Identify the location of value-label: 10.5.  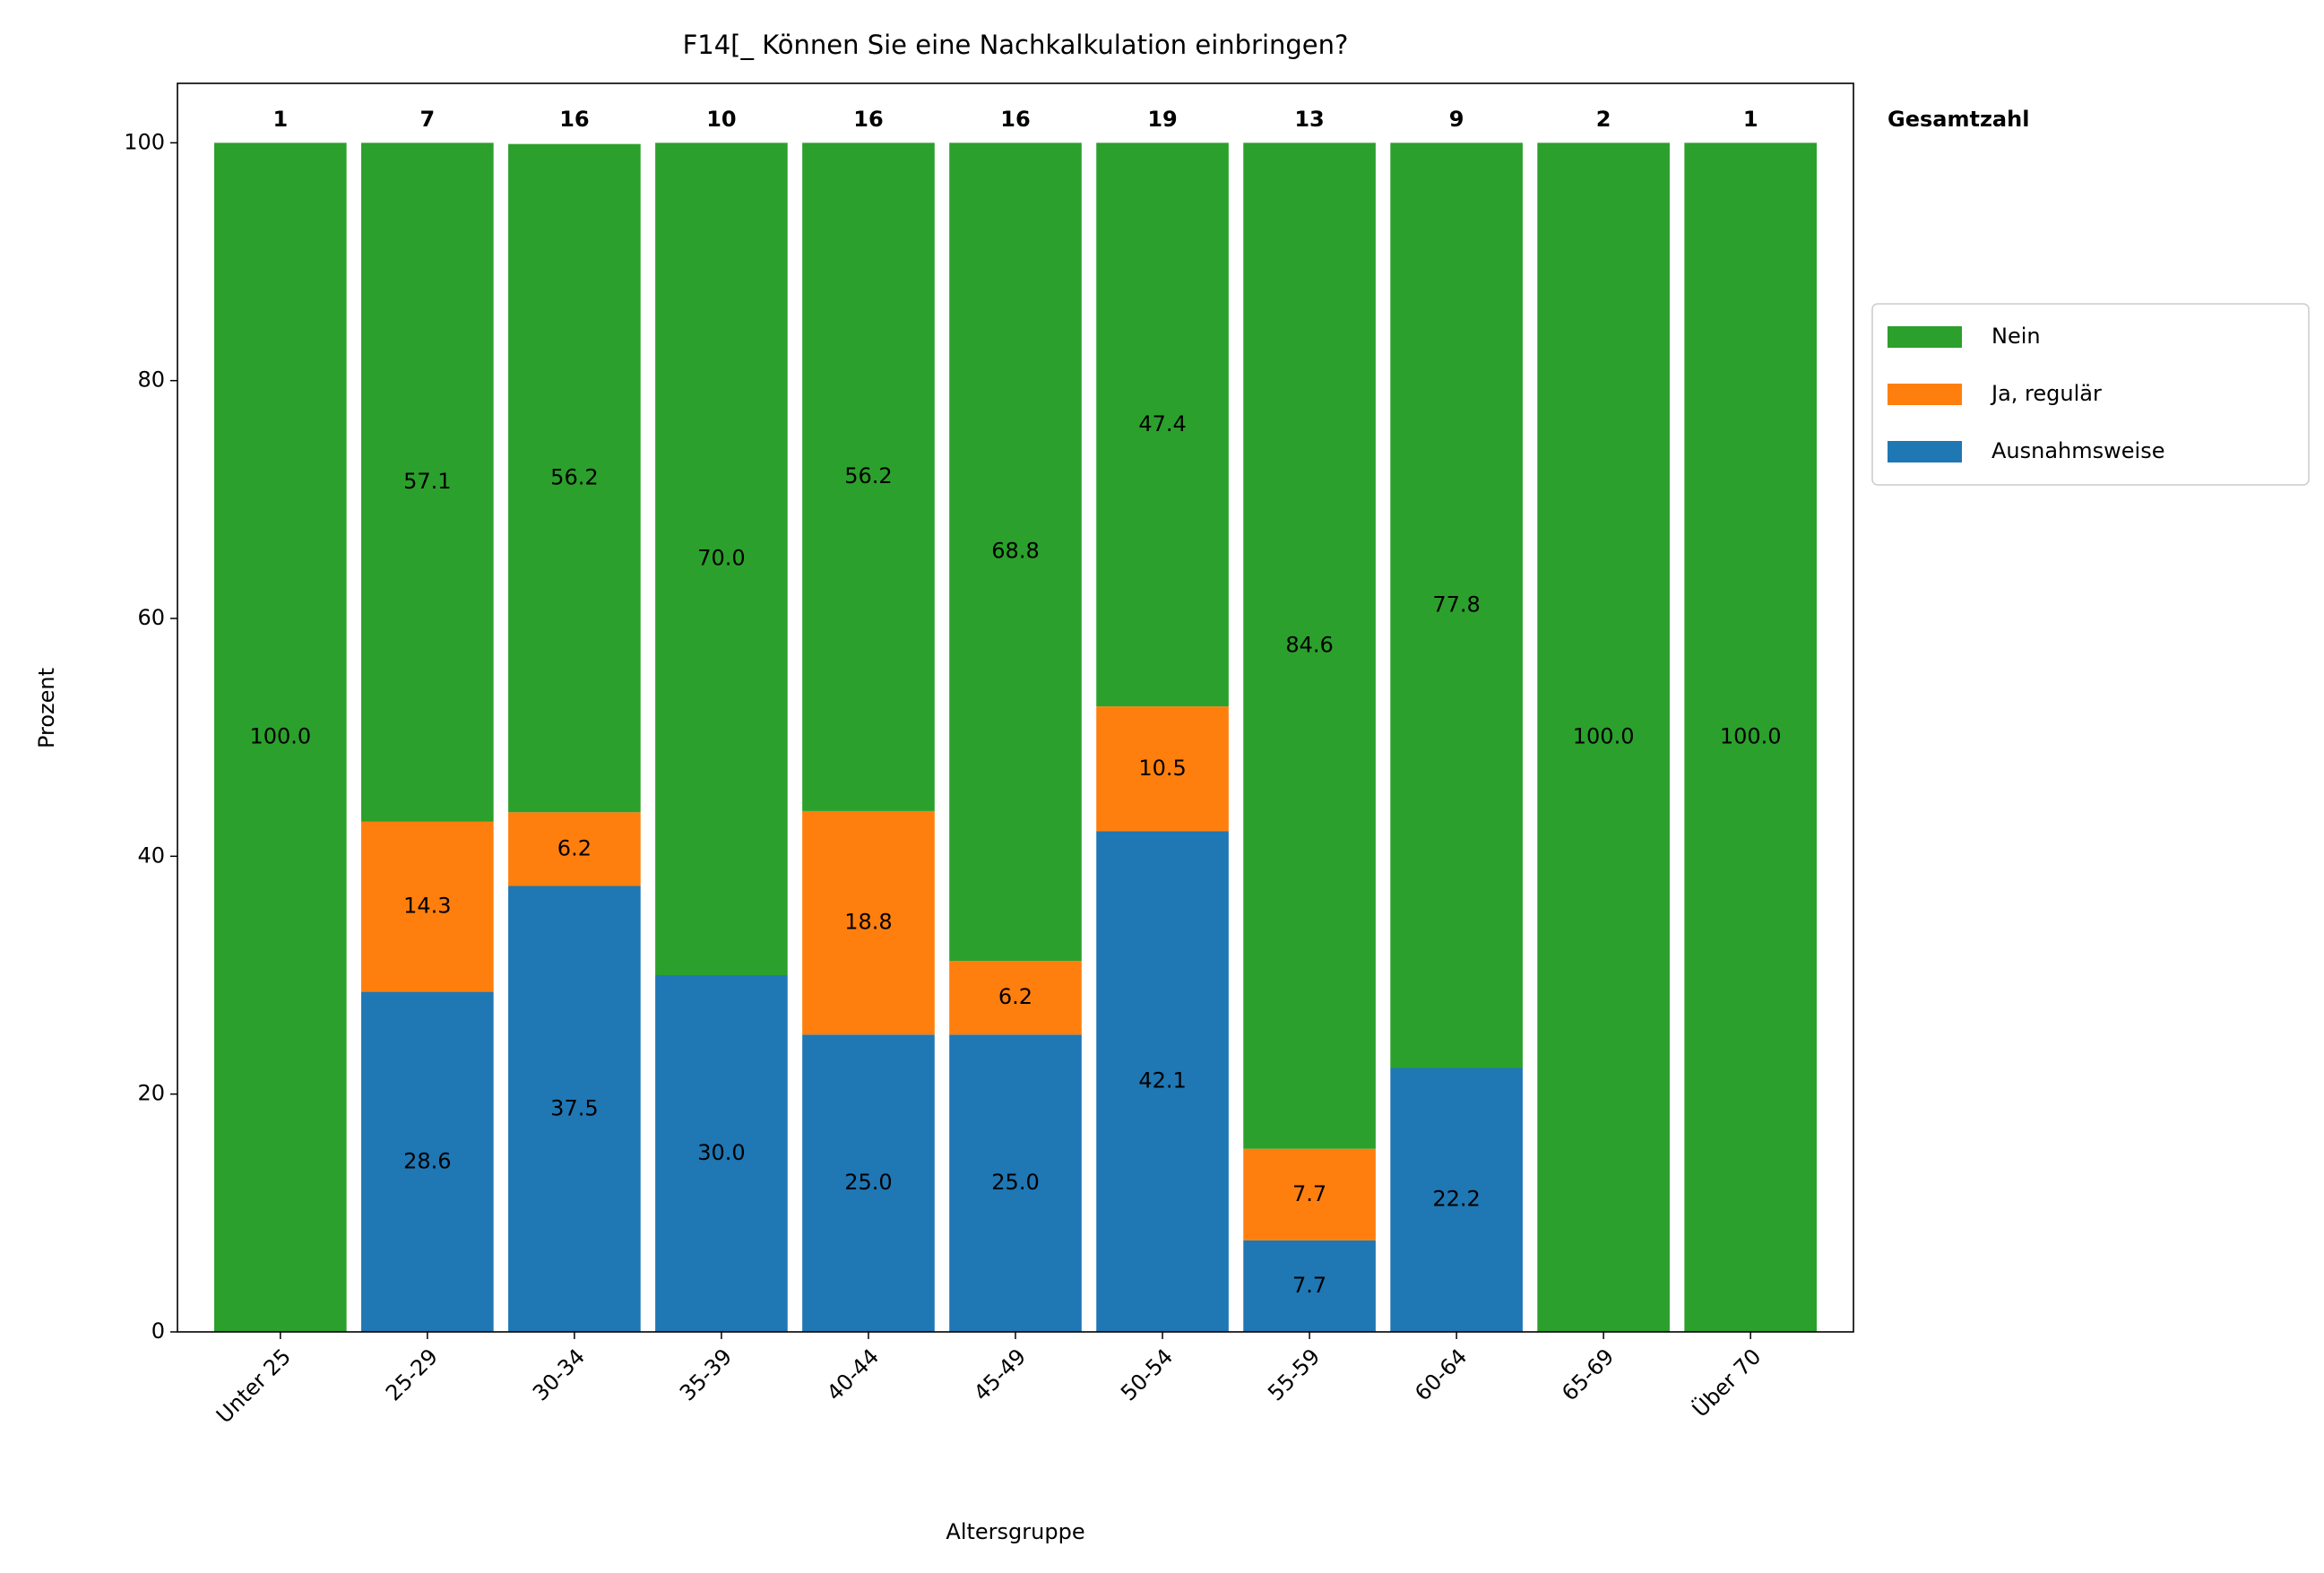
(1162, 768).